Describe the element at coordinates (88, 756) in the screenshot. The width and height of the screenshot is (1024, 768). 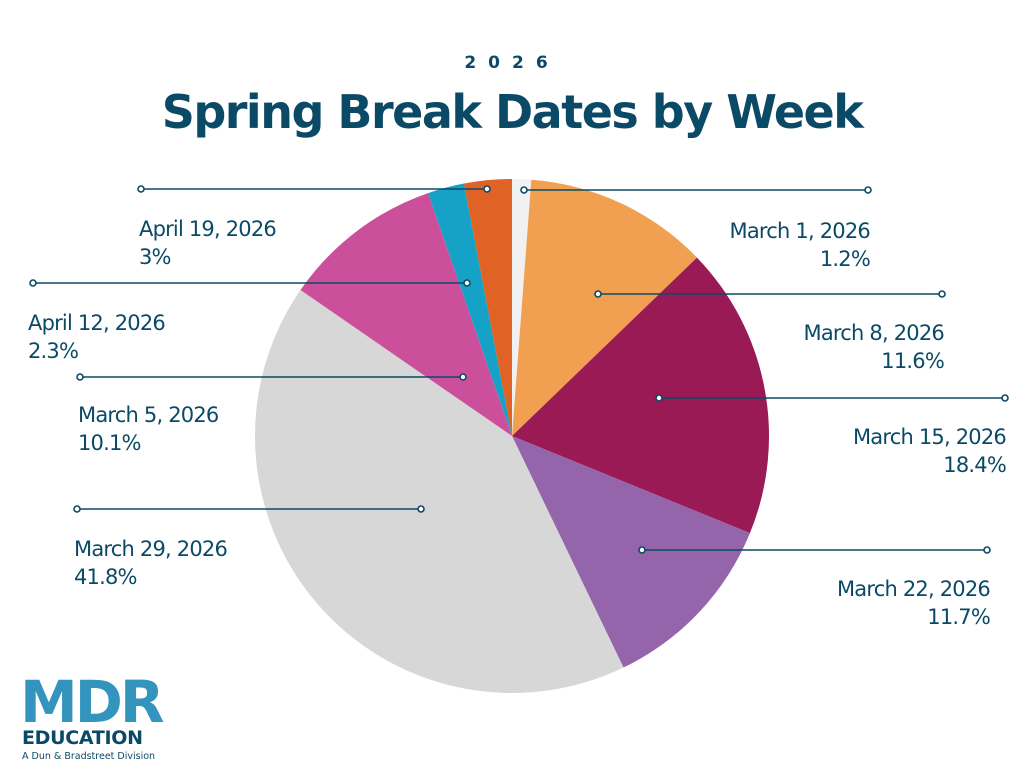
I see `logo-tagline: A Dun & Bradstreet Division` at that location.